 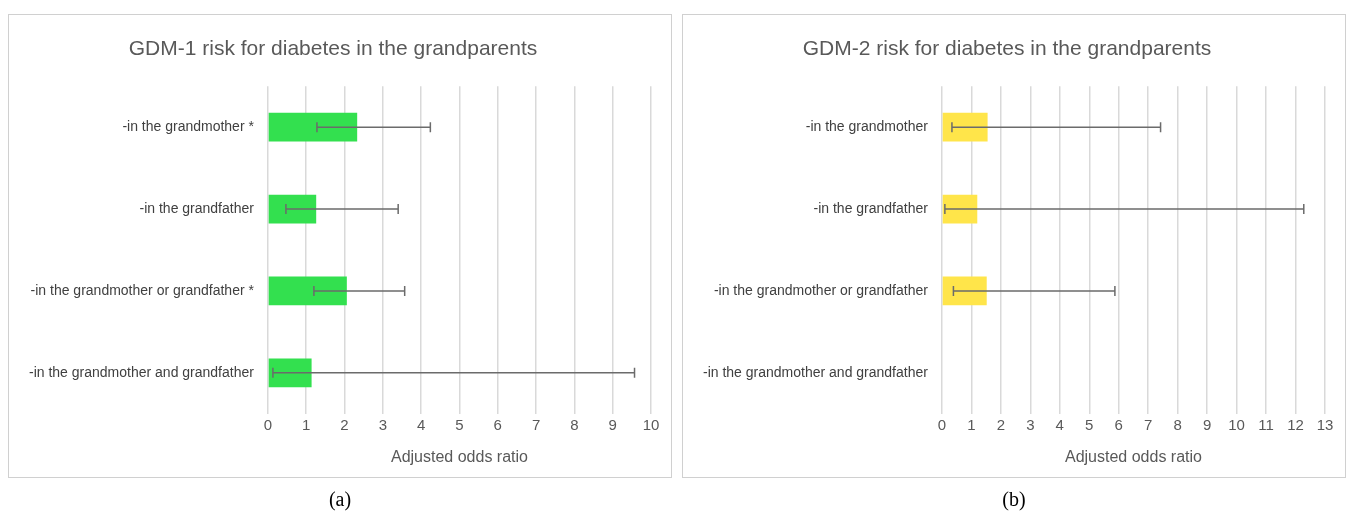 What do you see at coordinates (142, 289) in the screenshot?
I see `y-tick-label: -in the grandmother or grandfather *` at bounding box center [142, 289].